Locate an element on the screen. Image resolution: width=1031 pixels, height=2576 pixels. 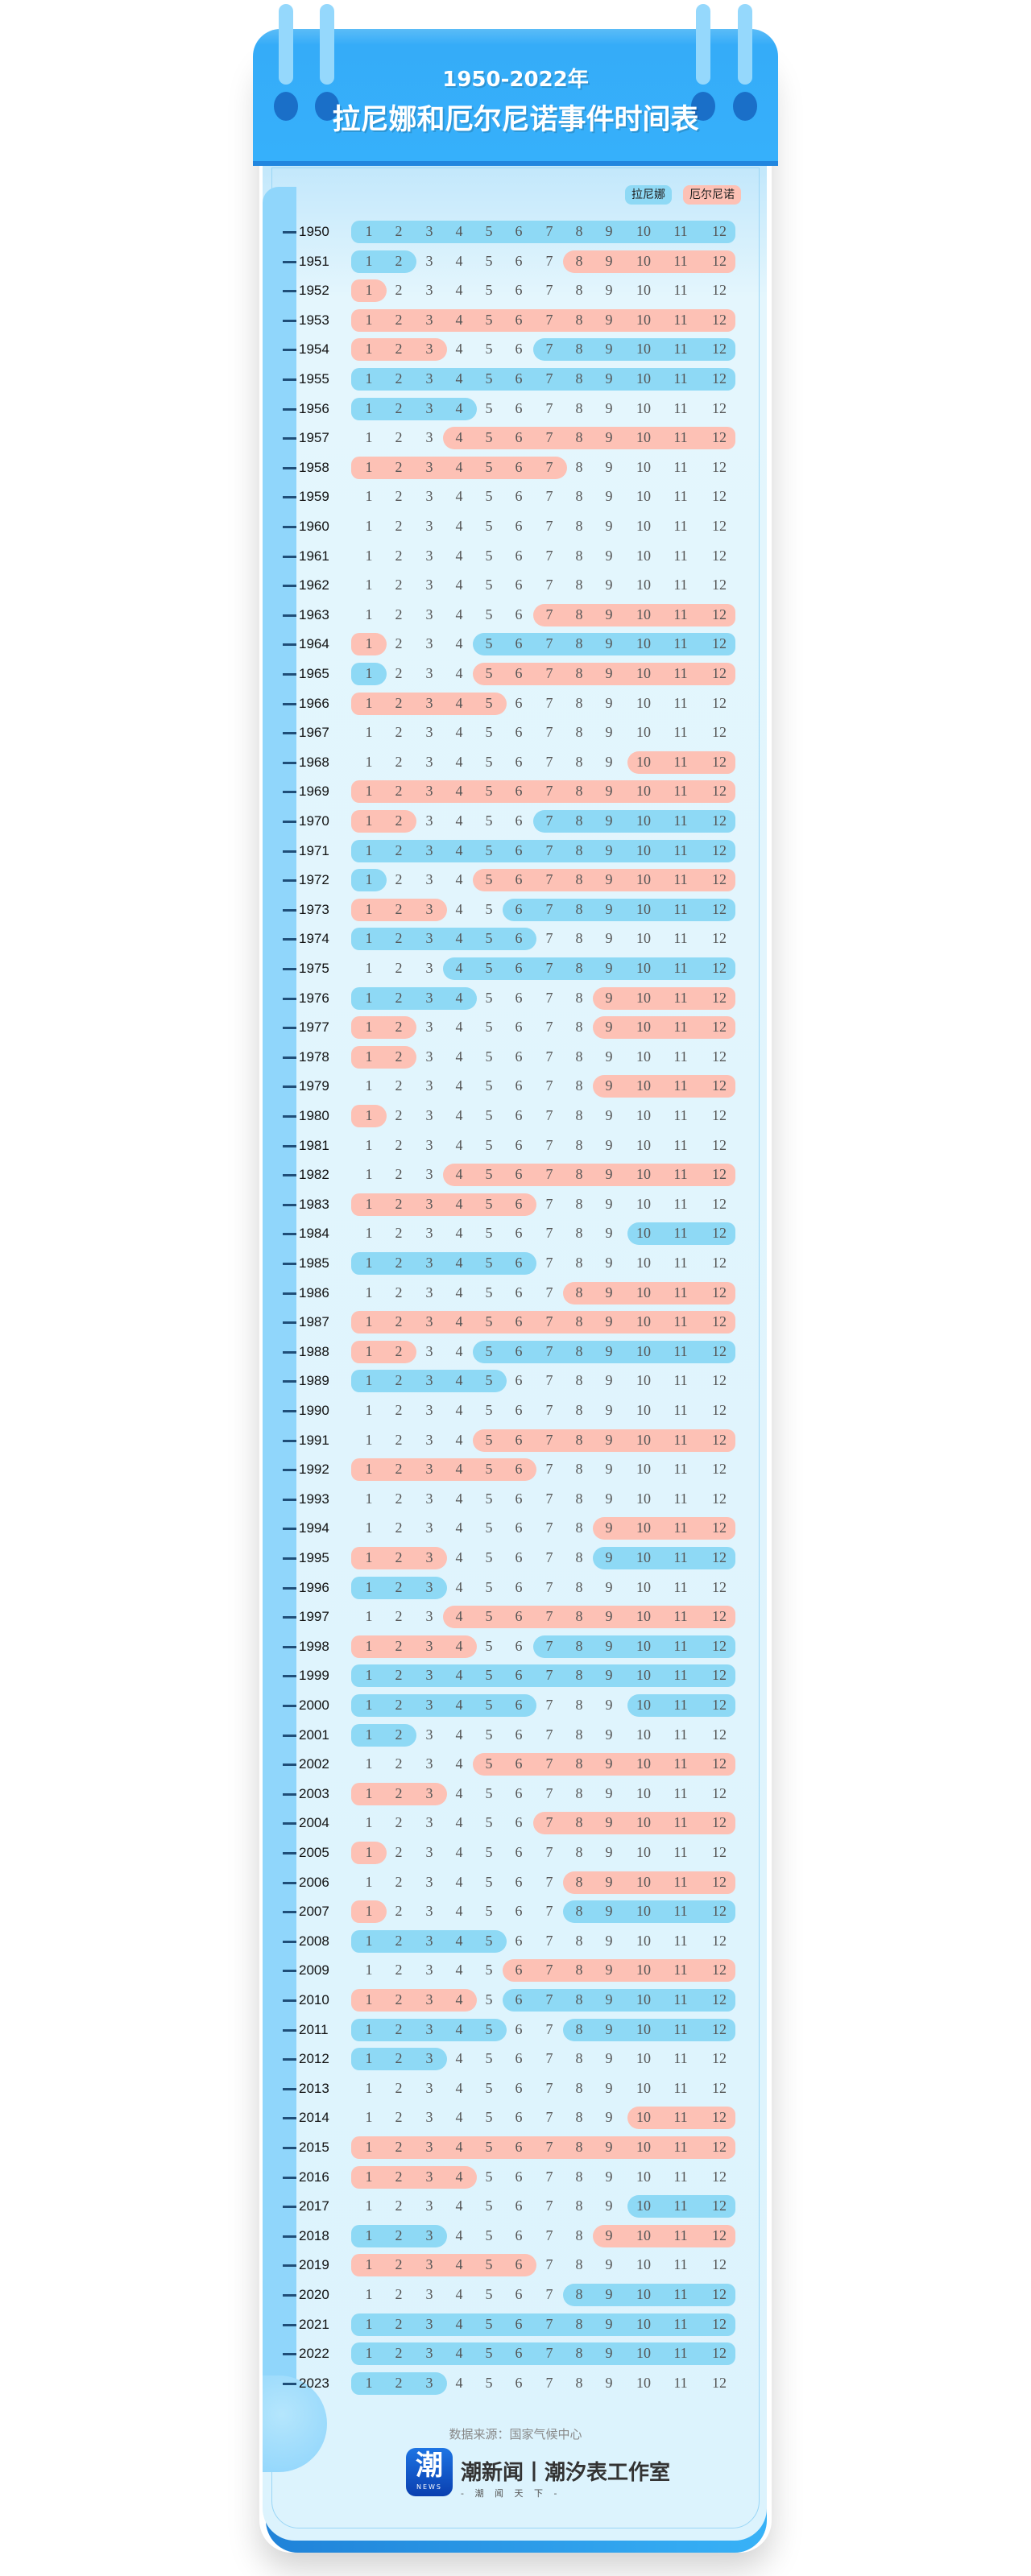
year-label: 1952 is located at coordinates (314, 291).